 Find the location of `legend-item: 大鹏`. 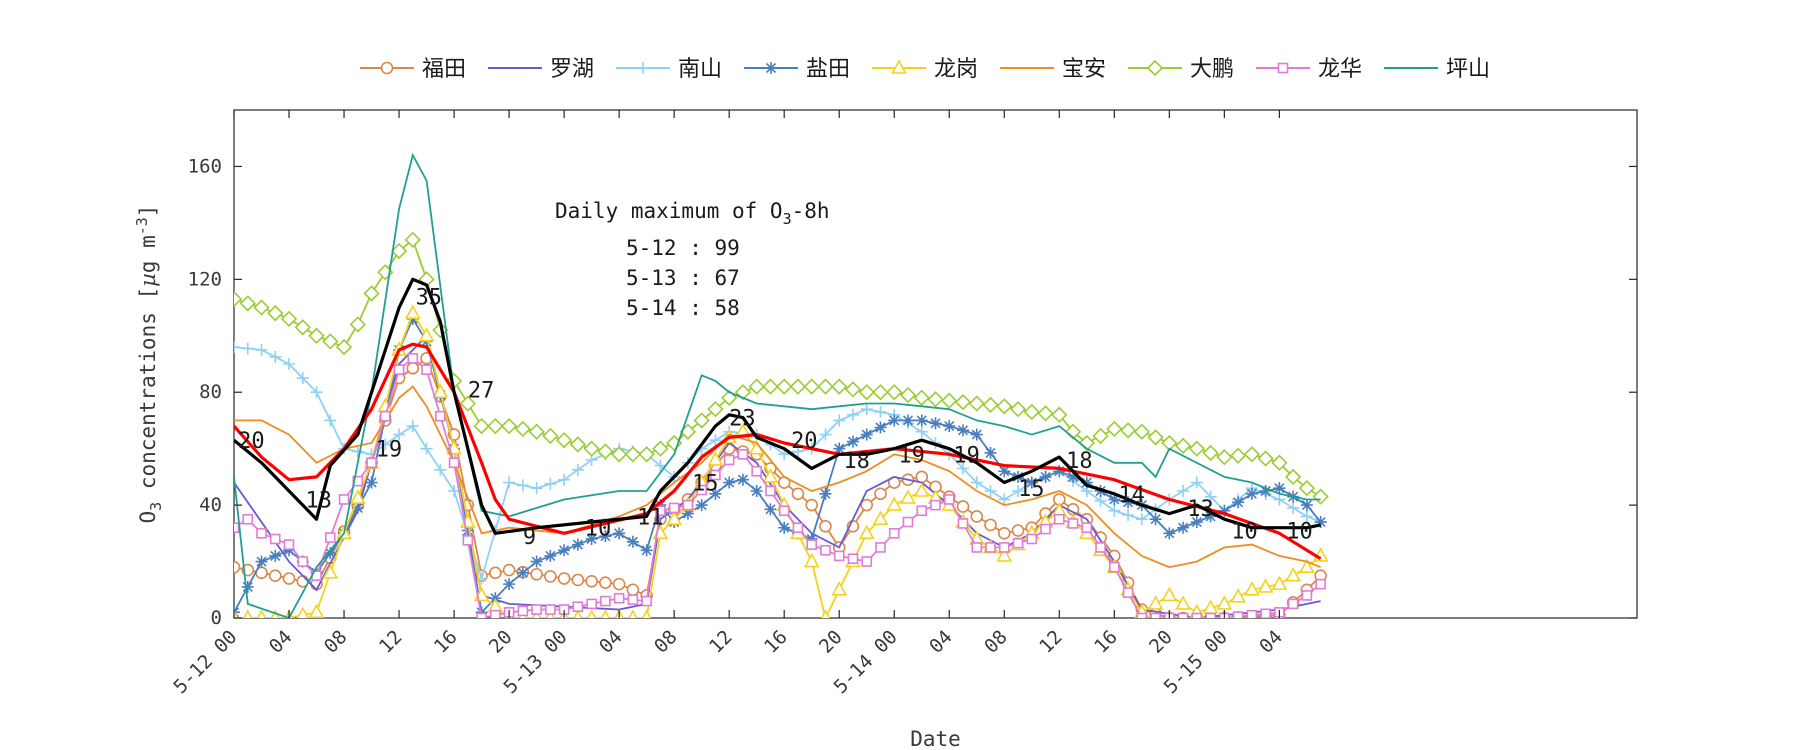

legend-item: 大鹏 is located at coordinates (1181, 69).